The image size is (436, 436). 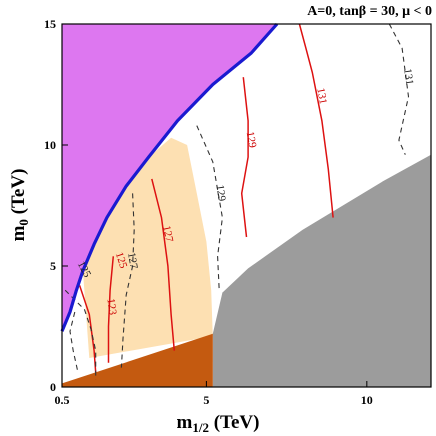 What do you see at coordinates (321, 96) in the screenshot?
I see `contour-label-131-3: 131` at bounding box center [321, 96].